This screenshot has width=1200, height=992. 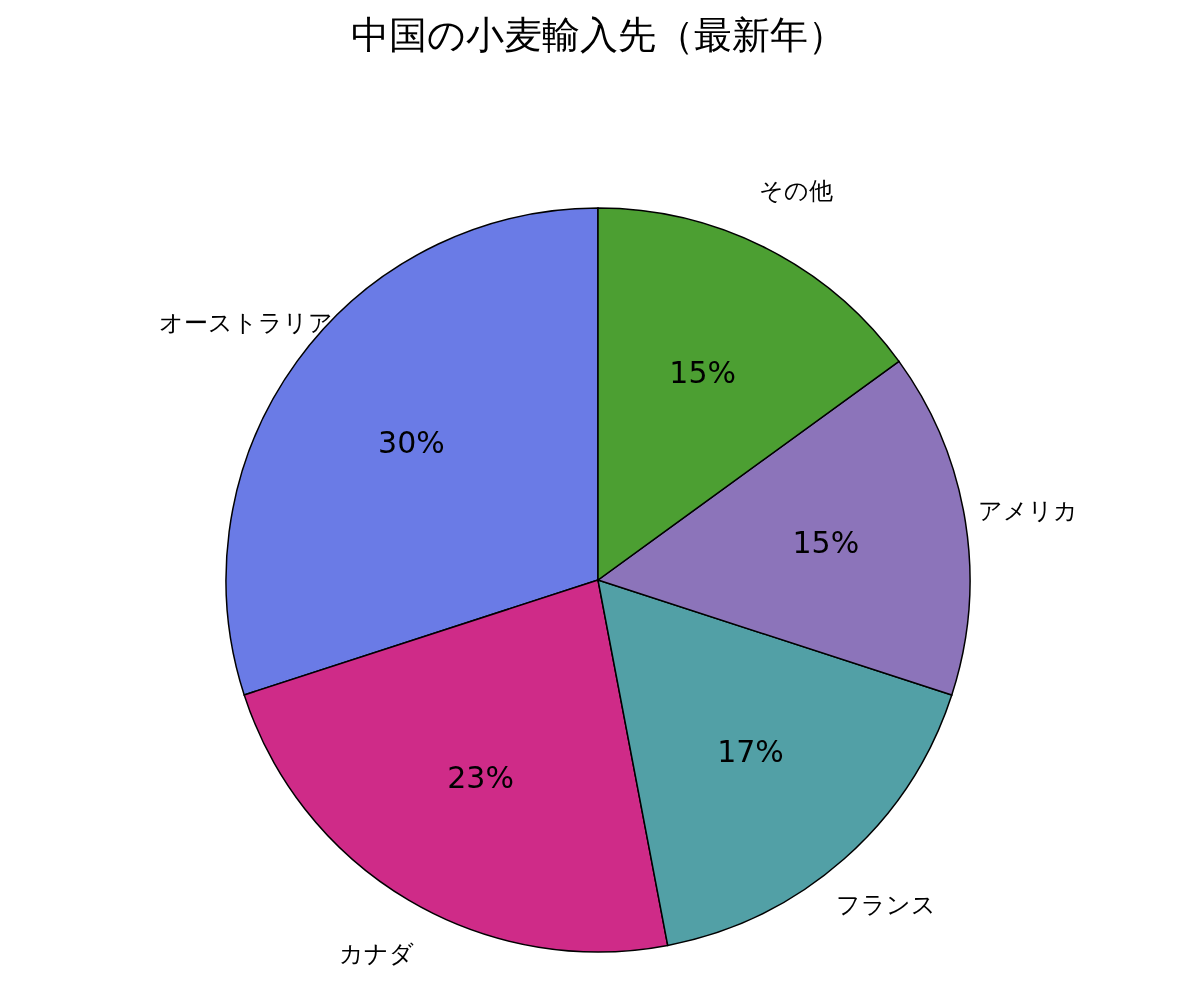 What do you see at coordinates (750, 752) in the screenshot?
I see `data-label: 17%` at bounding box center [750, 752].